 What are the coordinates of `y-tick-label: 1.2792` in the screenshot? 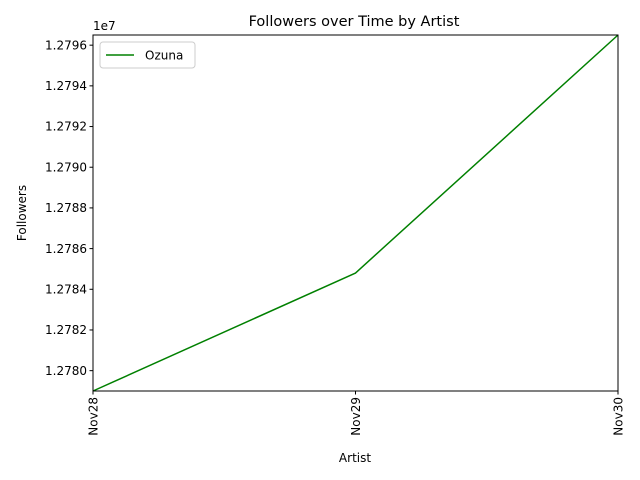 It's located at (66, 127).